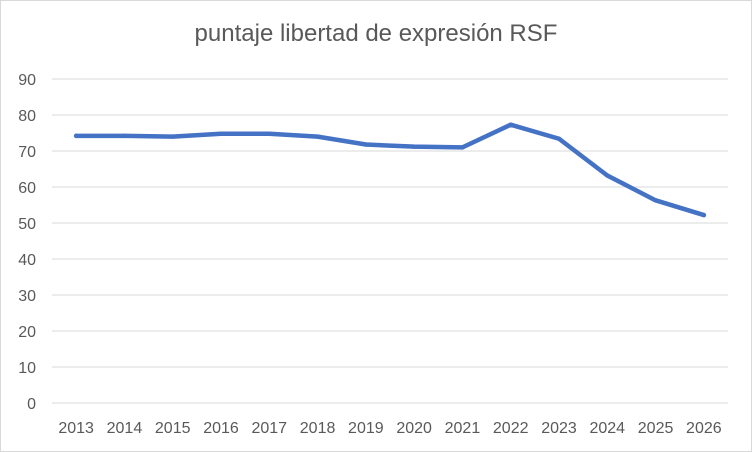  I want to click on x-tick-label: 2021, so click(463, 428).